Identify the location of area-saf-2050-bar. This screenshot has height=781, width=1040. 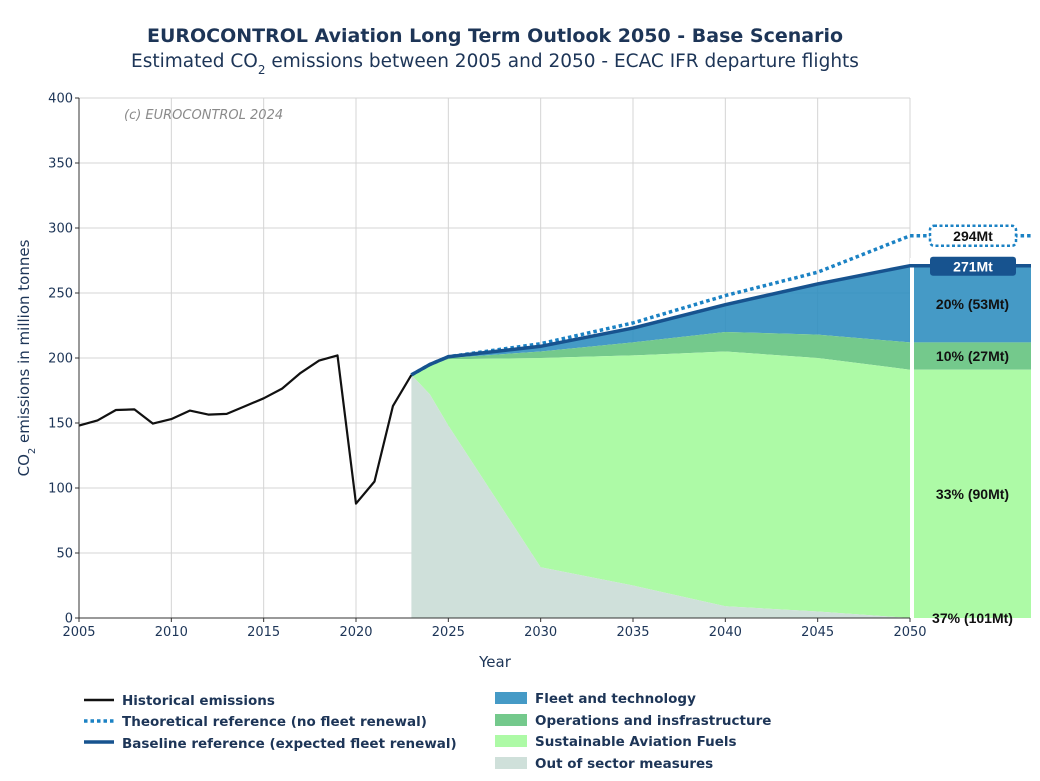
(972, 493).